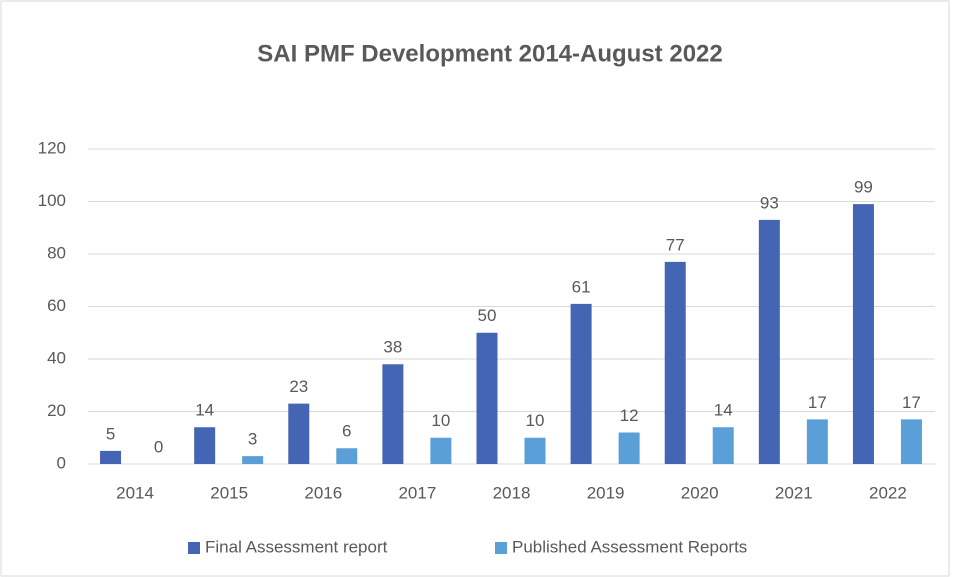 The image size is (959, 577). Describe the element at coordinates (487, 315) in the screenshot. I see `data-label: 50` at that location.